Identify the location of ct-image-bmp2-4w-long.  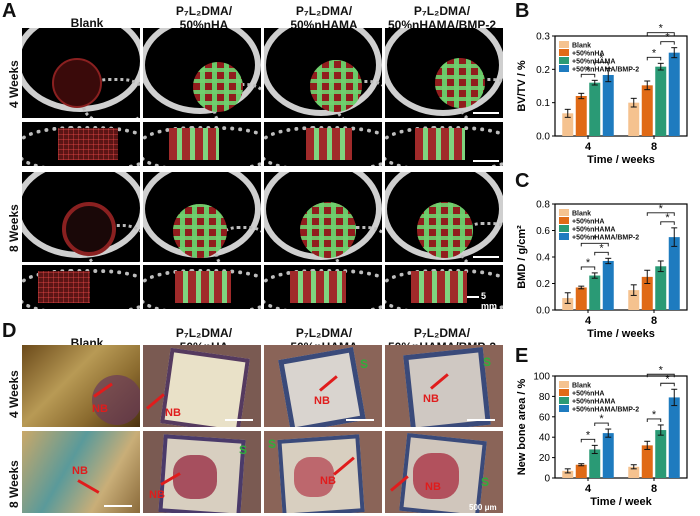
(444, 144).